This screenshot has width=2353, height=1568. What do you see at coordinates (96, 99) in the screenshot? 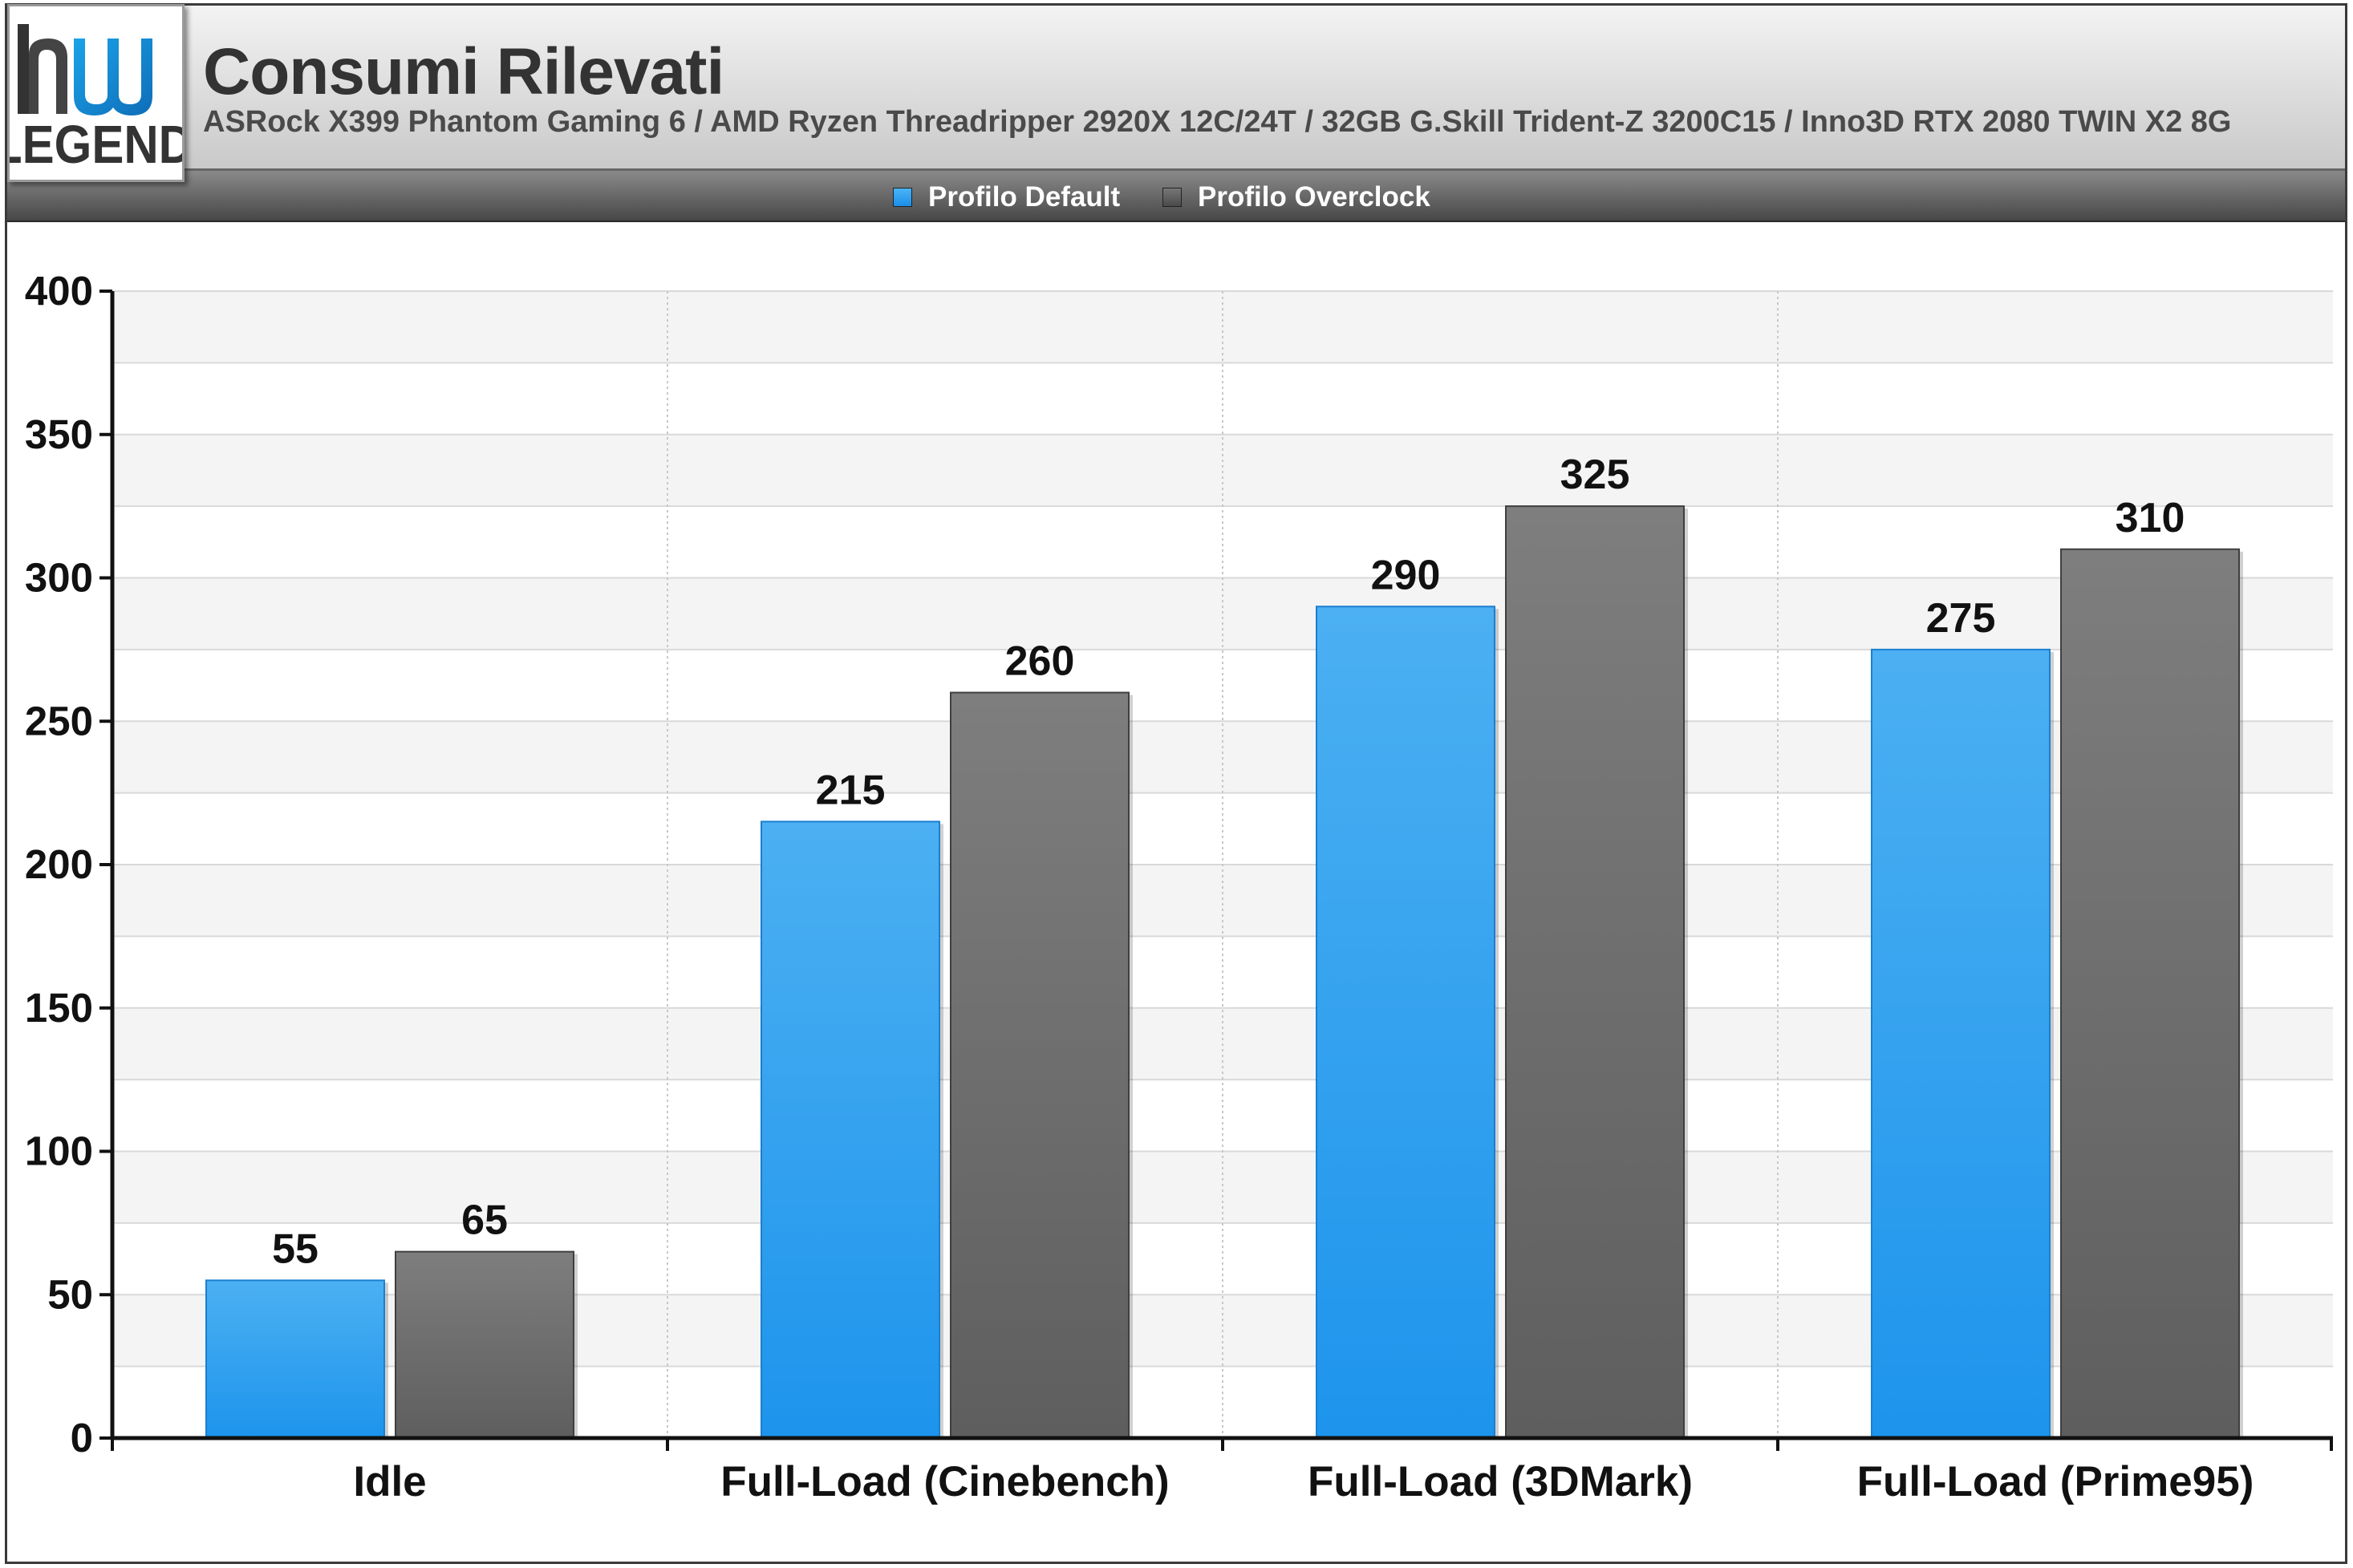
I see `logo-mark-icon: LEGEND` at bounding box center [96, 99].